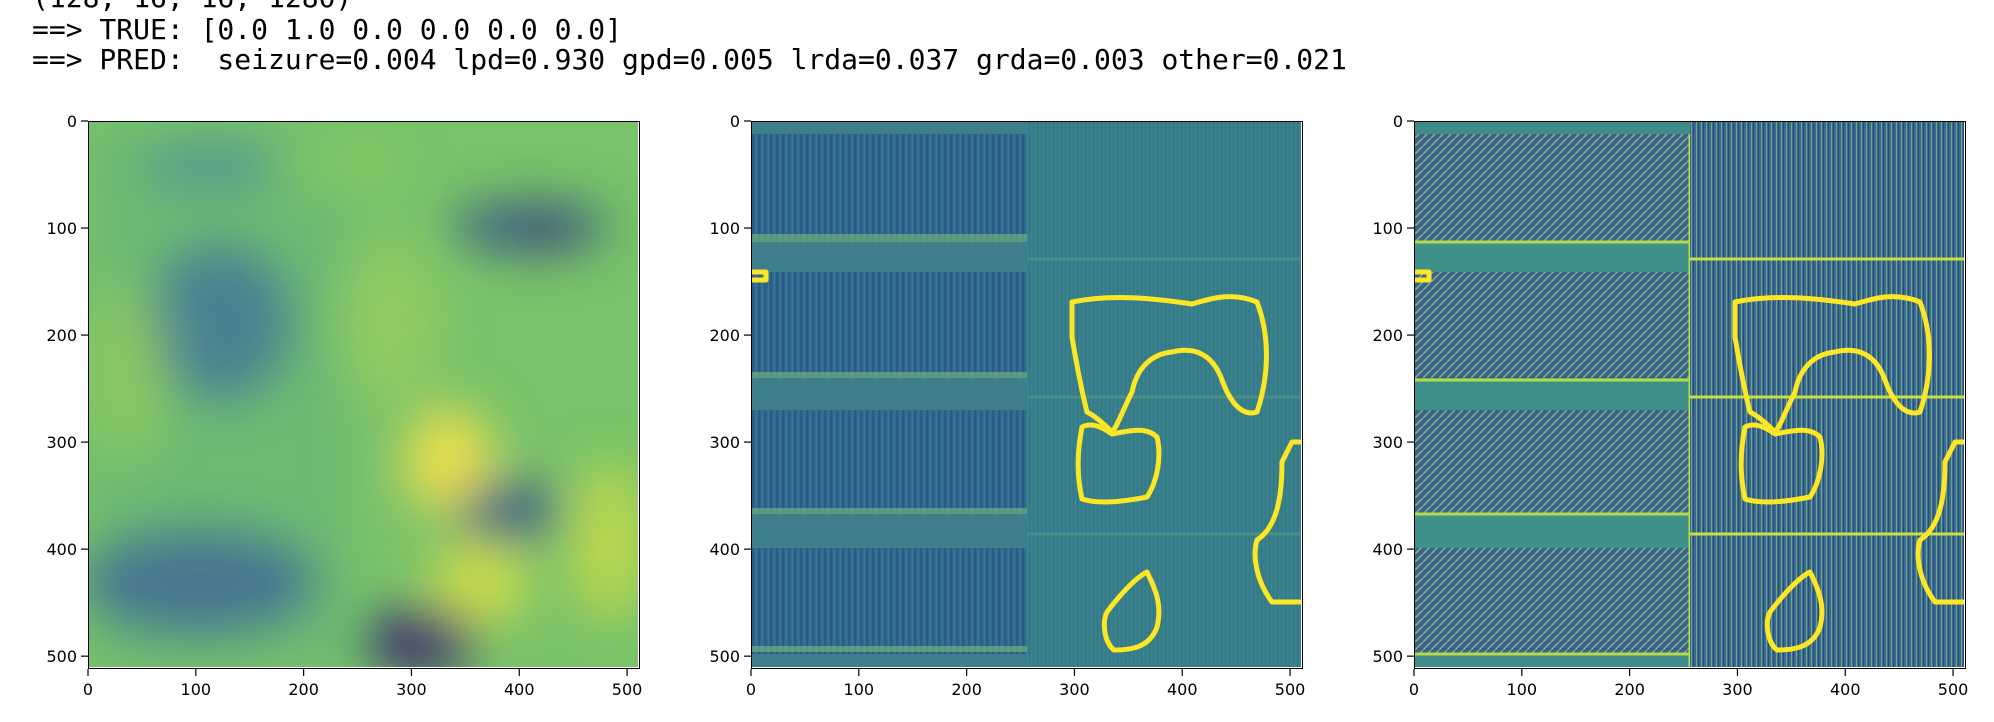  Describe the element at coordinates (192, 7) in the screenshot. I see `console-line-shape: (128, 16, 16, 1280)` at that location.